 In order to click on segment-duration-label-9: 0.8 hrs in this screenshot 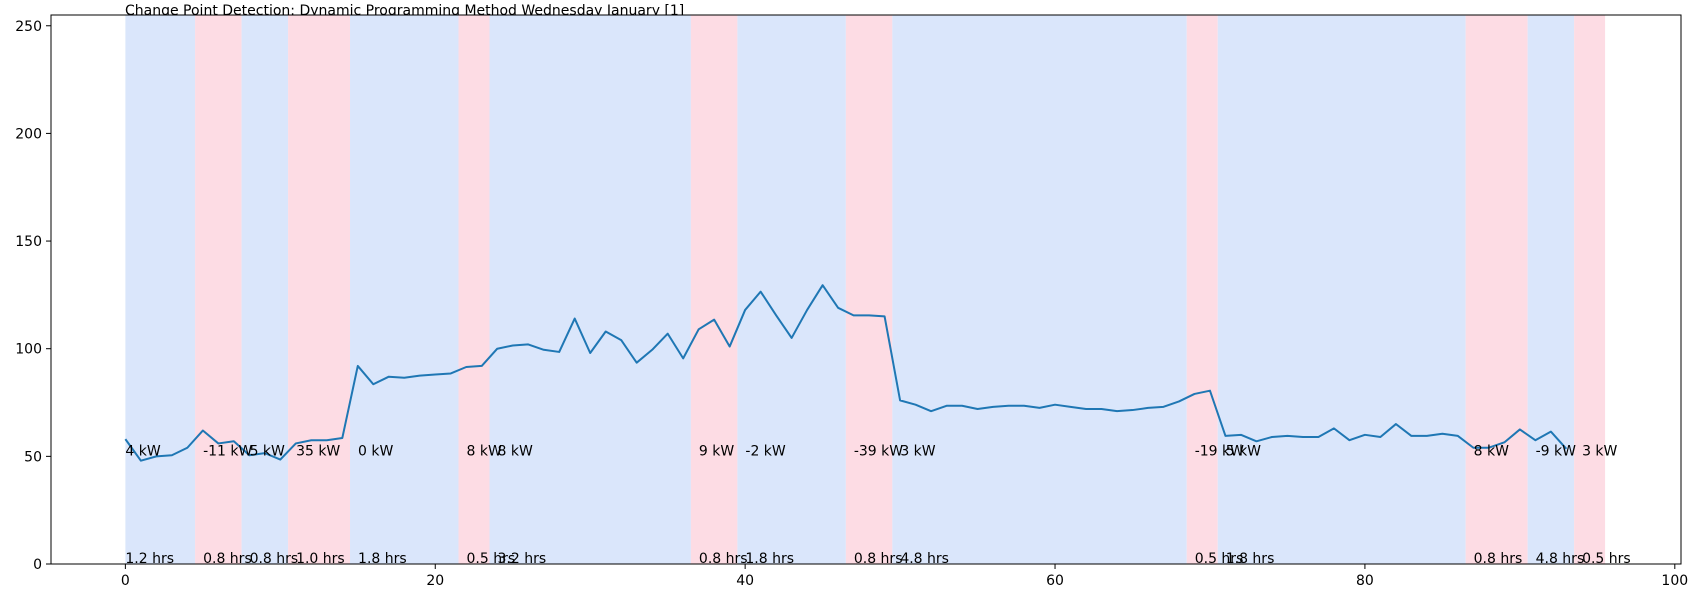, I will do `click(878, 559)`.